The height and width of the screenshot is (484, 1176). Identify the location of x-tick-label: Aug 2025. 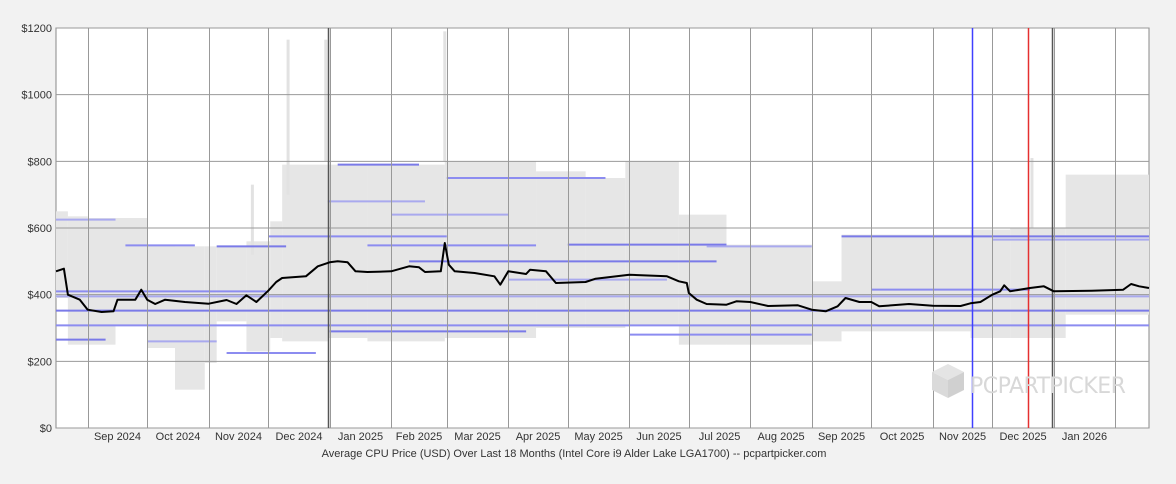
(780, 437).